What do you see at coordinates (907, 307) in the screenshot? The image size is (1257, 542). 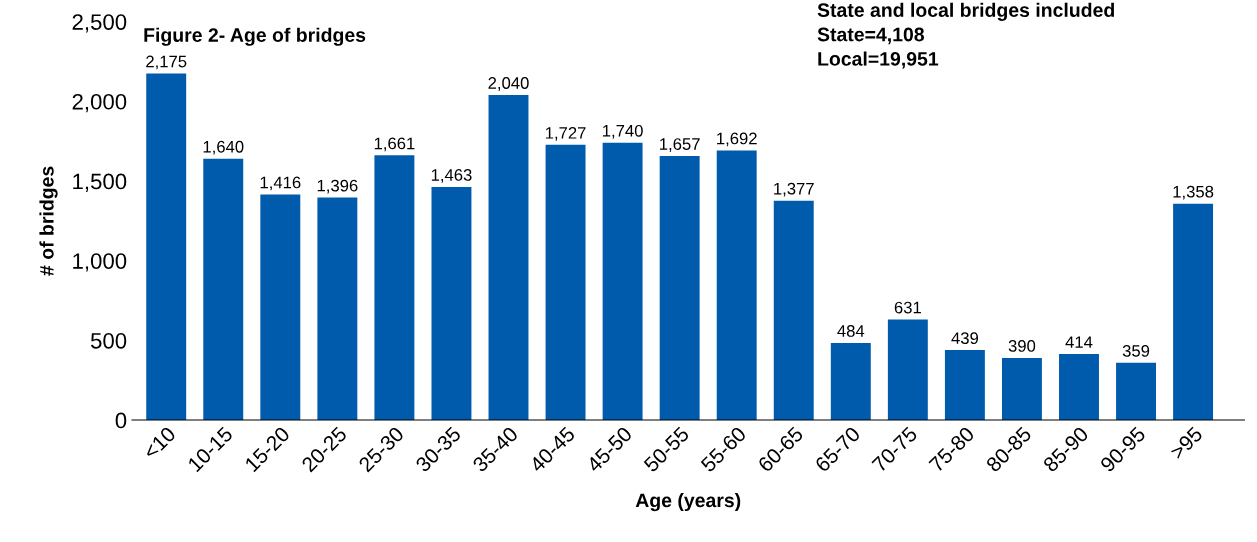 I see `data-label: 631` at bounding box center [907, 307].